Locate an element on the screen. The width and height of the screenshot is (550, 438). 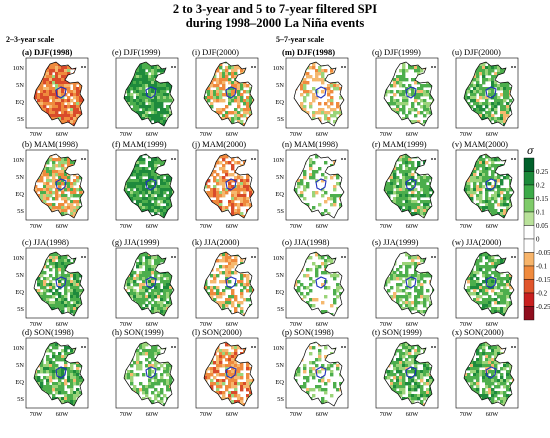
panel-label: (m) DJF(1998) is located at coordinates (308, 52).